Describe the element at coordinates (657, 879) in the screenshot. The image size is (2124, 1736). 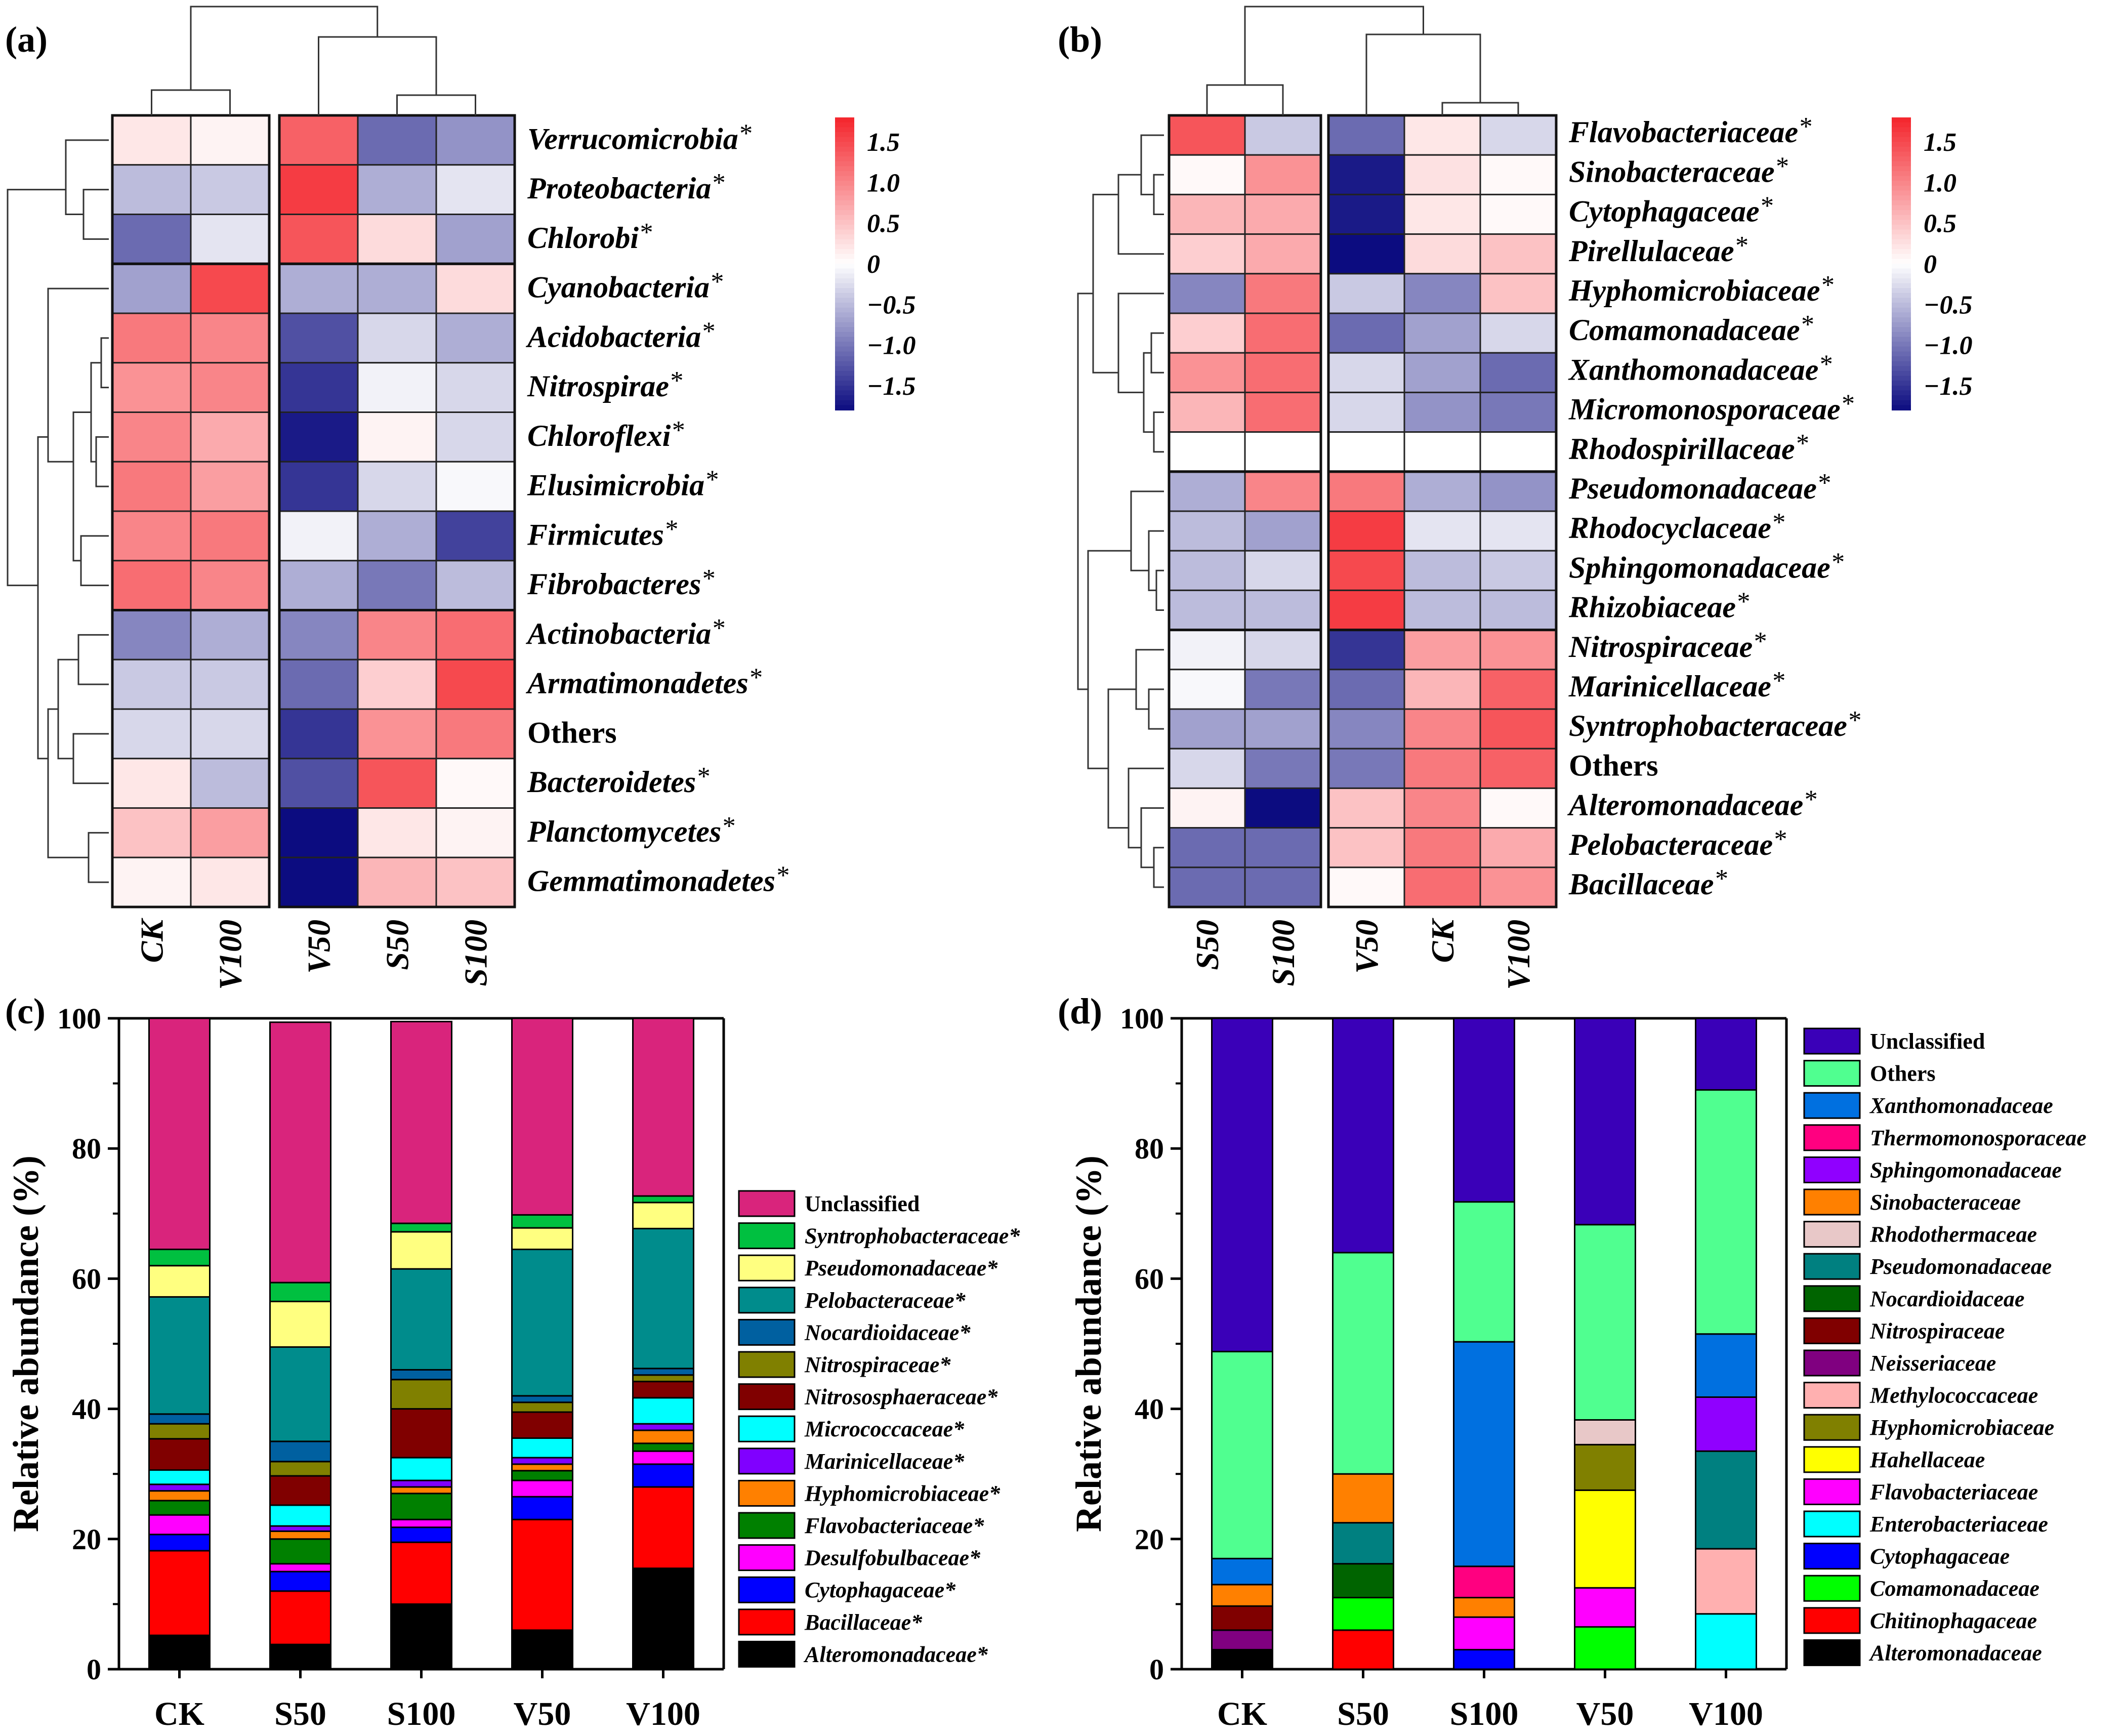
I see `heatmap-row-label: Gemmatimonadetes*` at that location.